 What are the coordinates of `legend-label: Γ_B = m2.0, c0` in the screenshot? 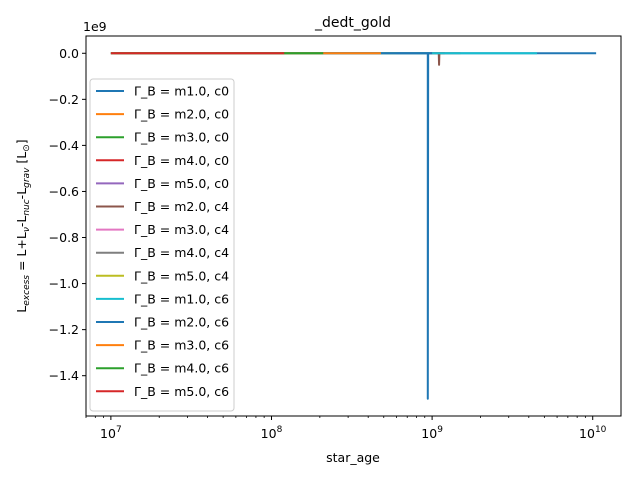 It's located at (181, 114).